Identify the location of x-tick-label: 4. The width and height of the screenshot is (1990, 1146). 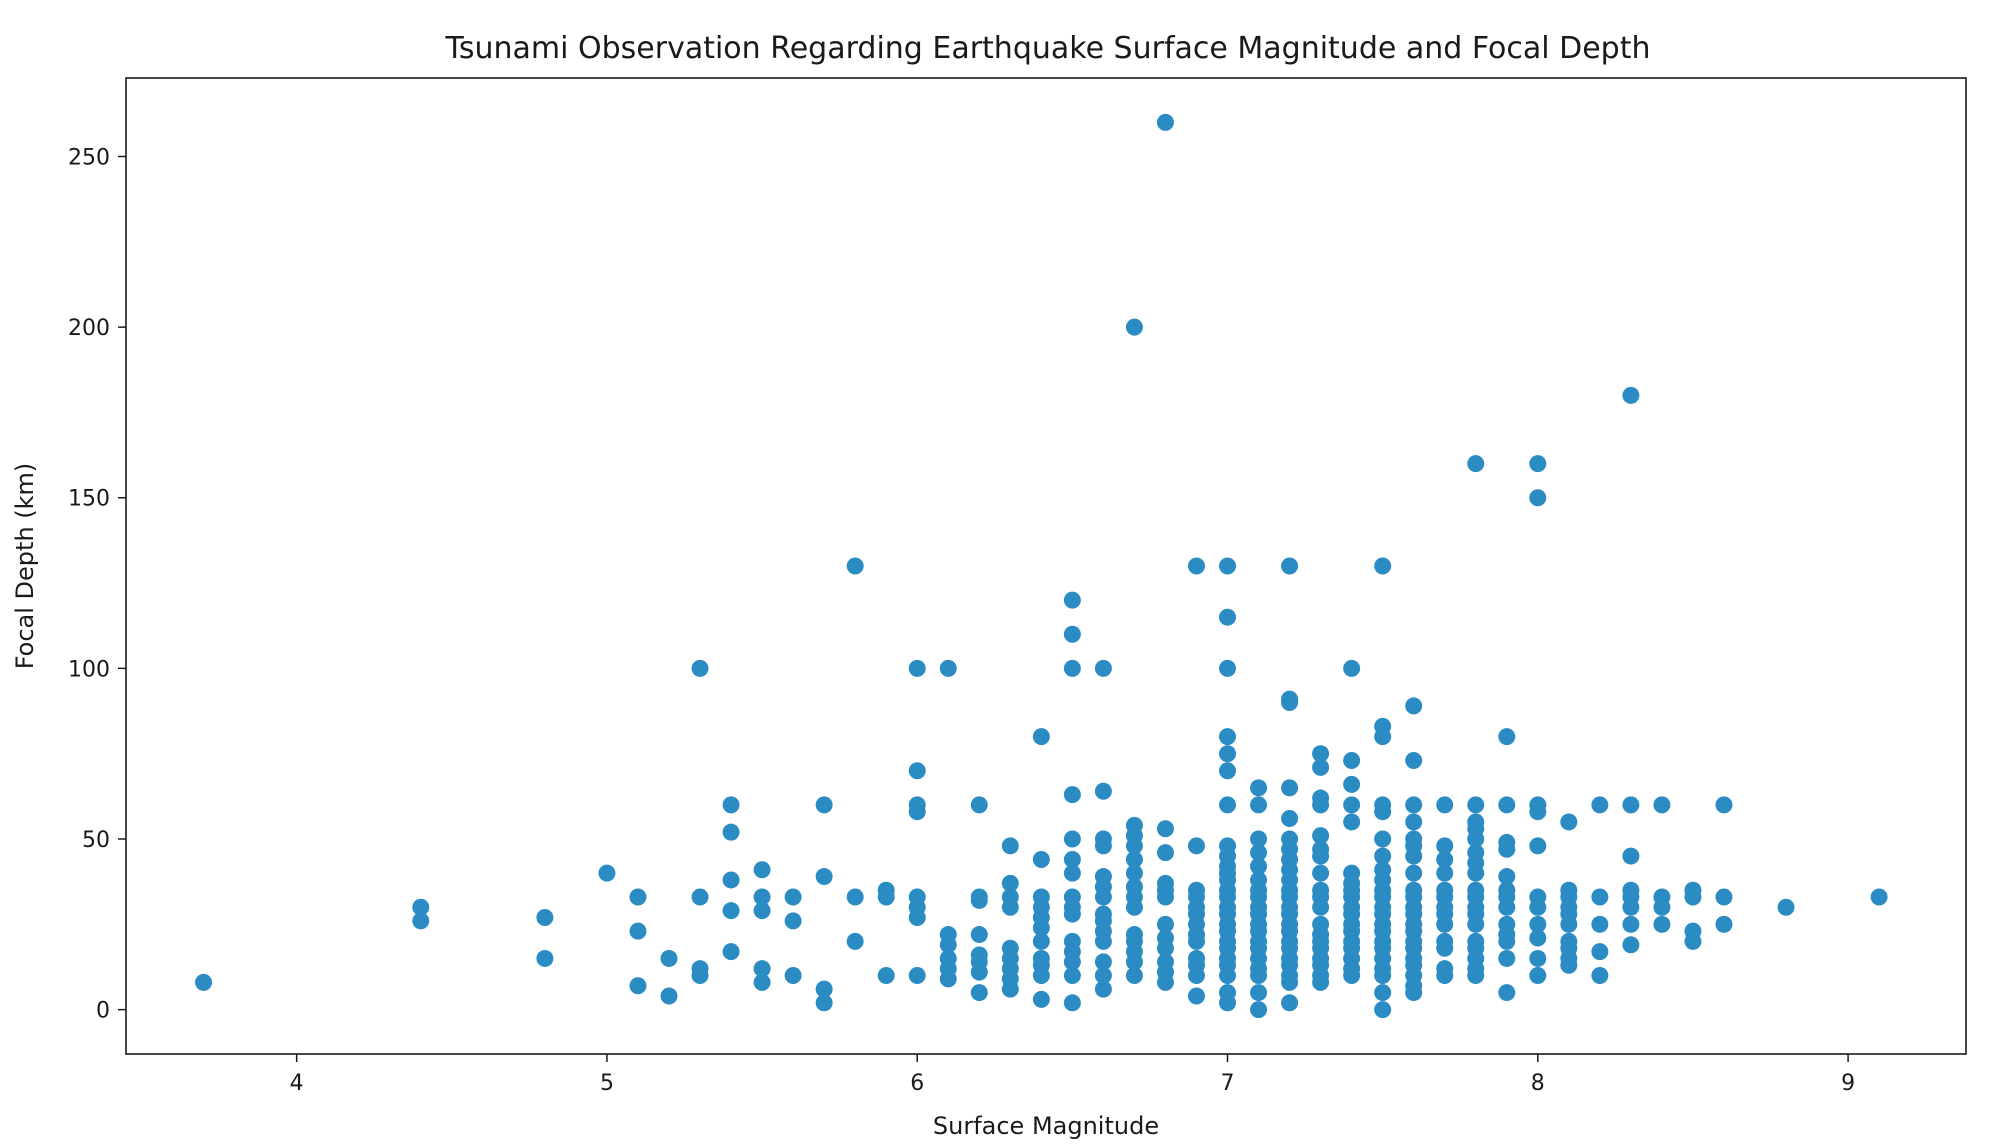
(297, 1083).